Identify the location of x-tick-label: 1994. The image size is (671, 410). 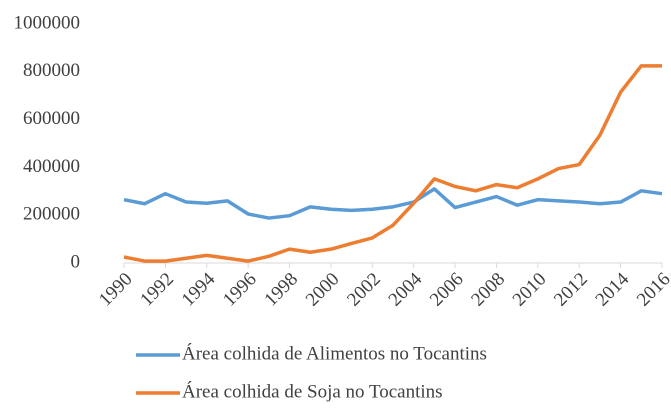
(199, 289).